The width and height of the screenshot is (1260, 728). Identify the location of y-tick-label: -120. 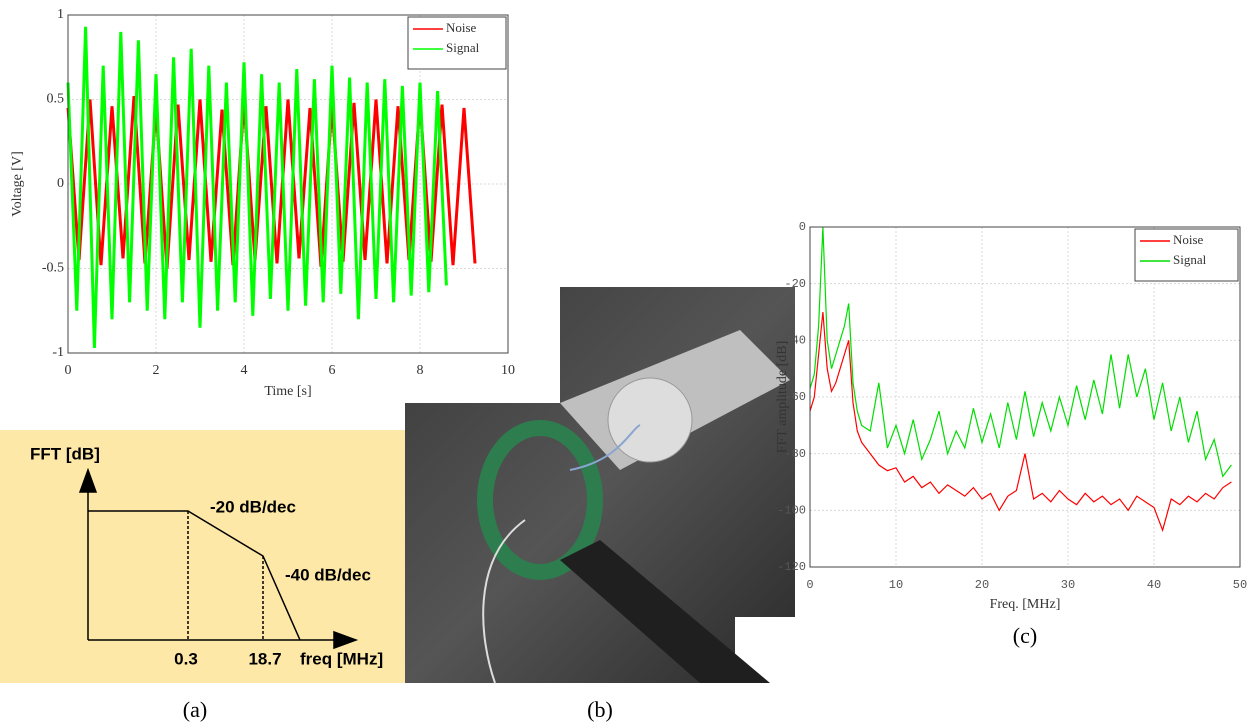
(791, 567).